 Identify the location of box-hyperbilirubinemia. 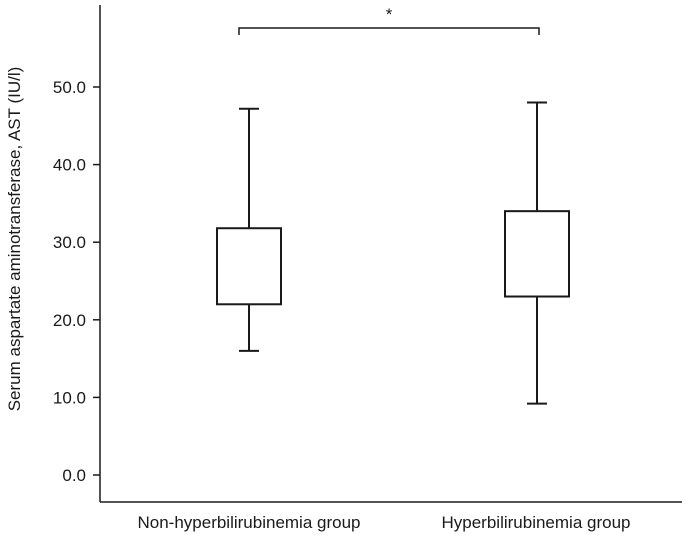
(537, 253).